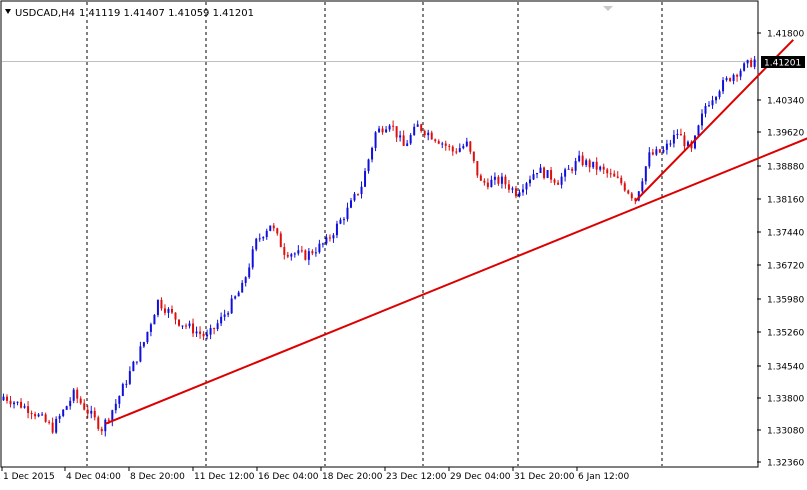  Describe the element at coordinates (785, 102) in the screenshot. I see `price-tick-label: 1.40340` at that location.